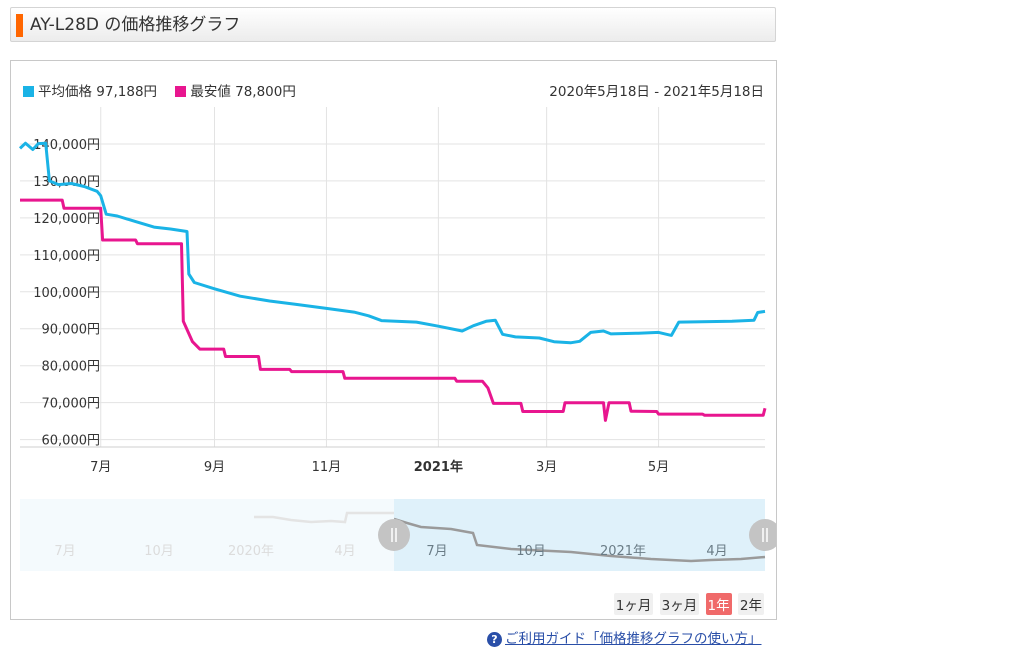 Image resolution: width=1024 pixels, height=658 pixels. I want to click on title-bar: AY-L28D の価格推移グラフ, so click(393, 24).